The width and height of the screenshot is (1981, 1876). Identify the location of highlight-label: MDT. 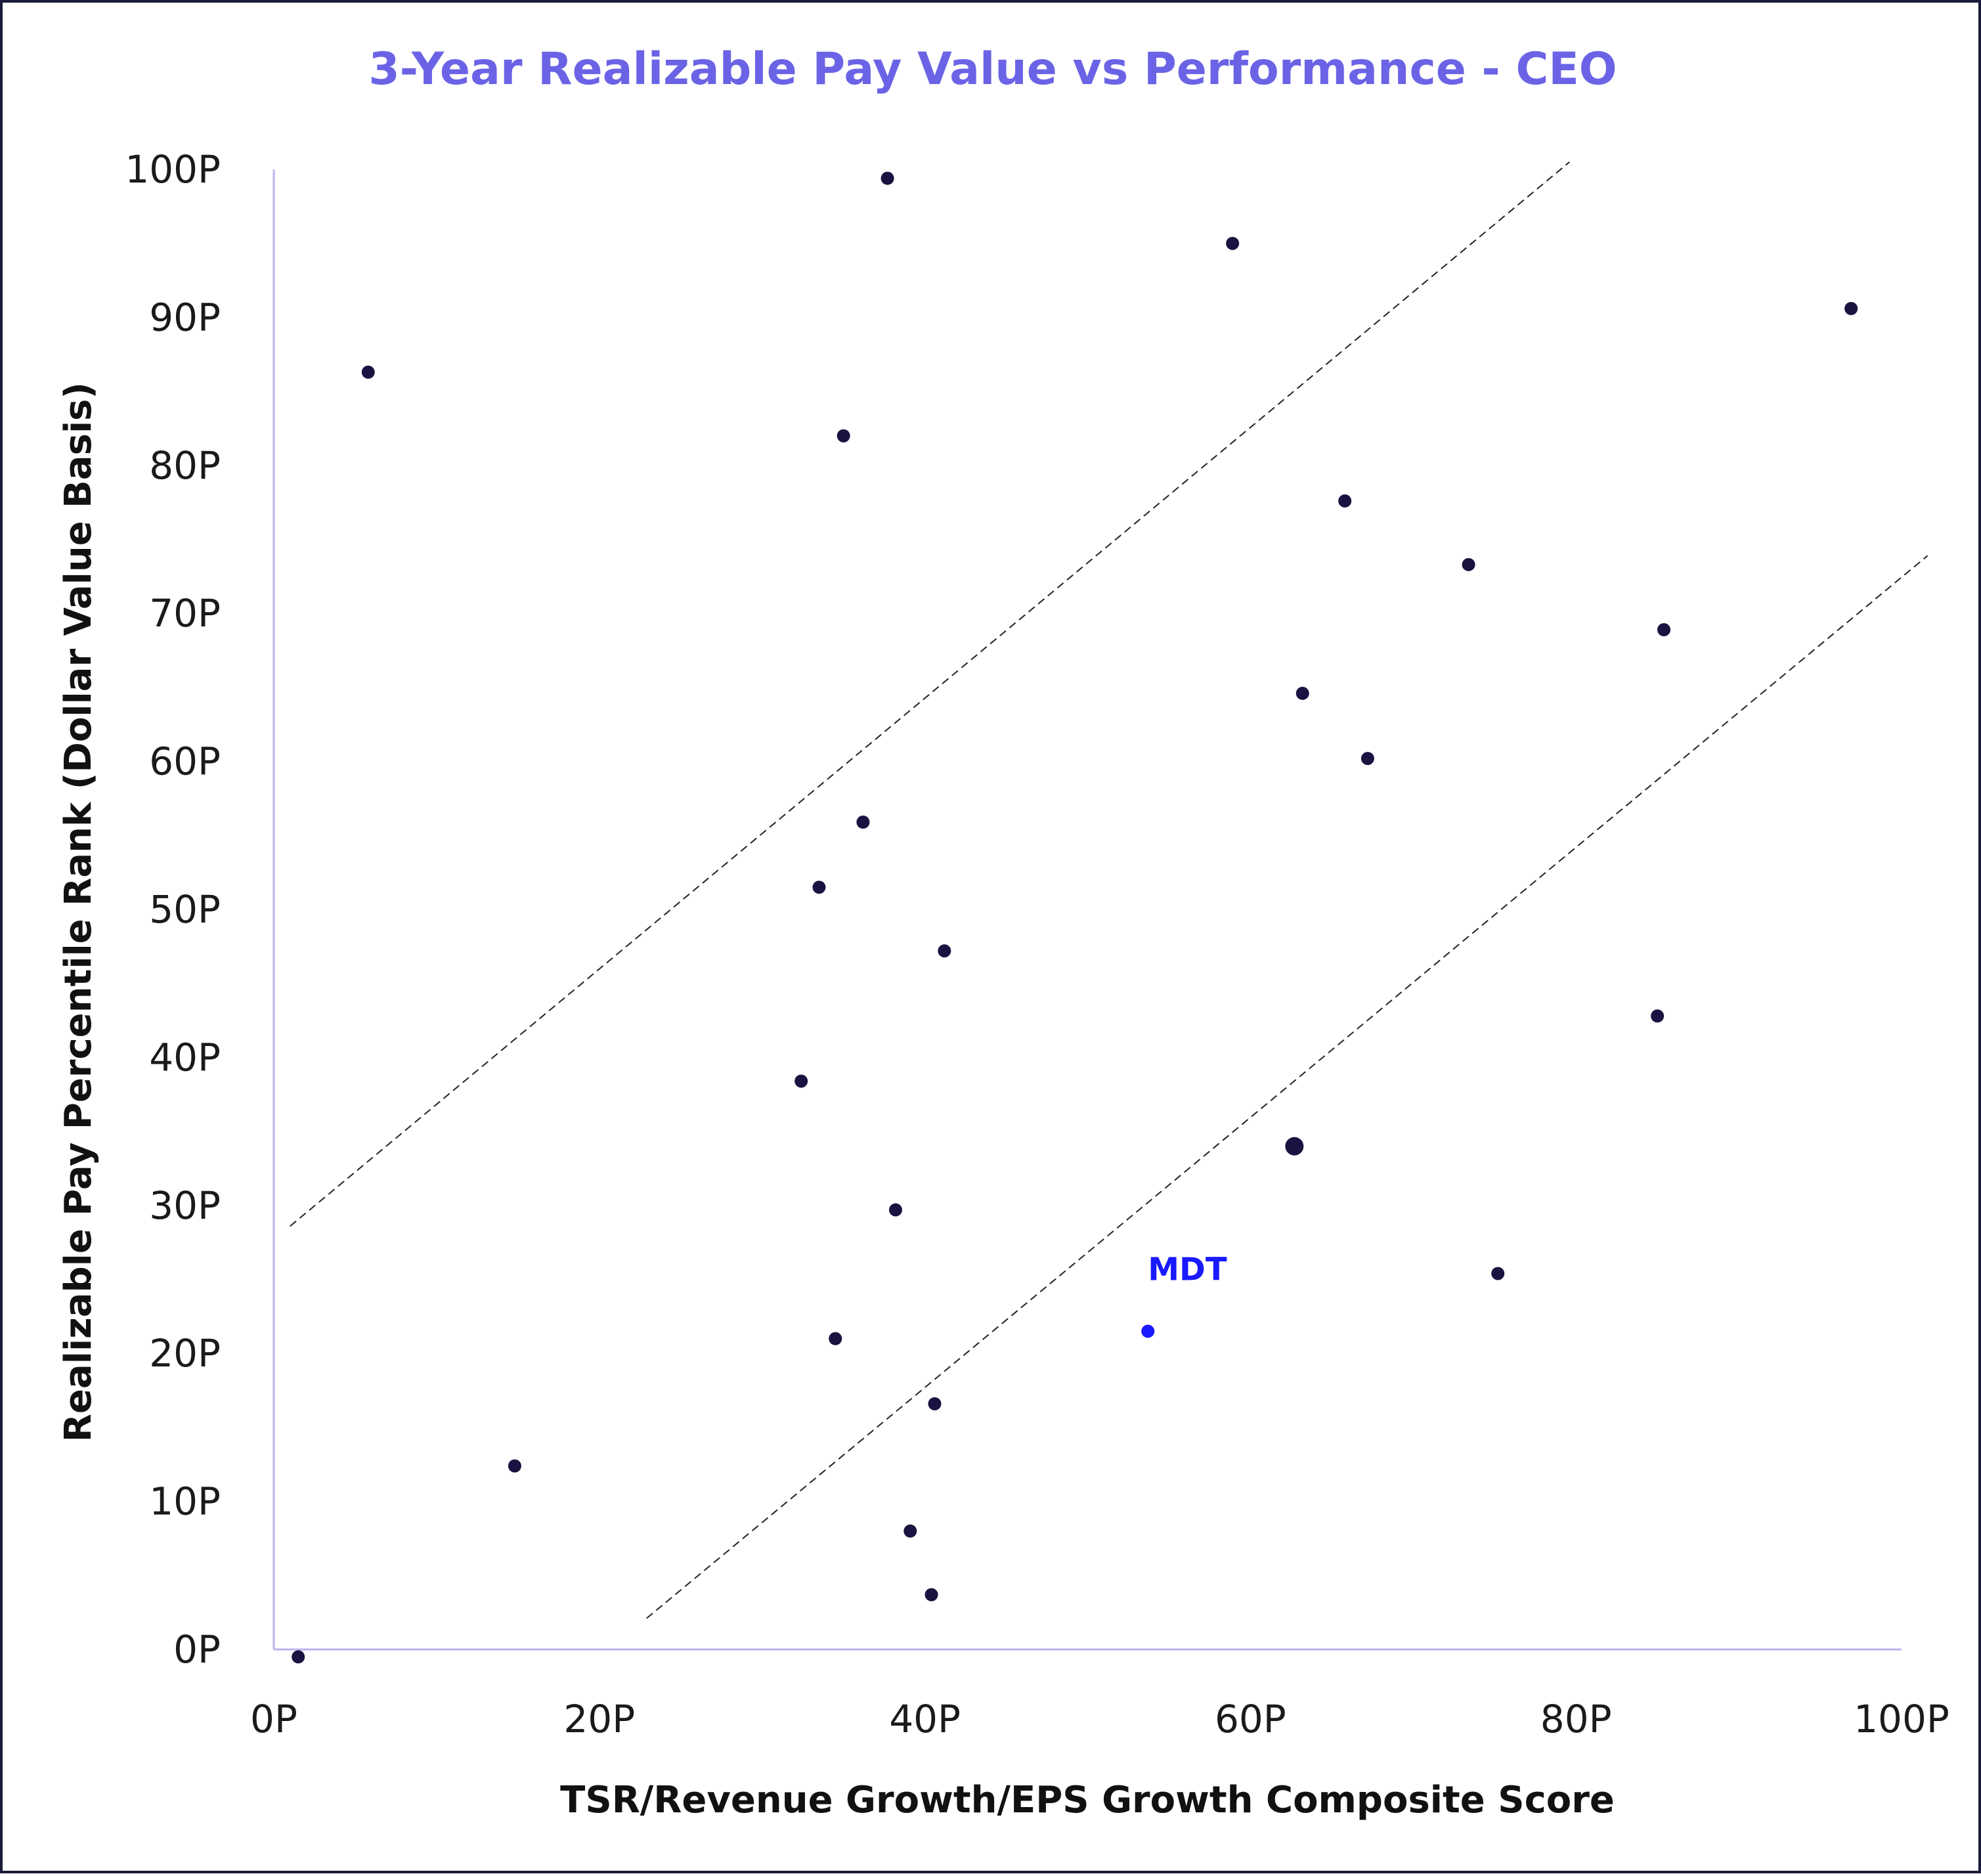
(1187, 1269).